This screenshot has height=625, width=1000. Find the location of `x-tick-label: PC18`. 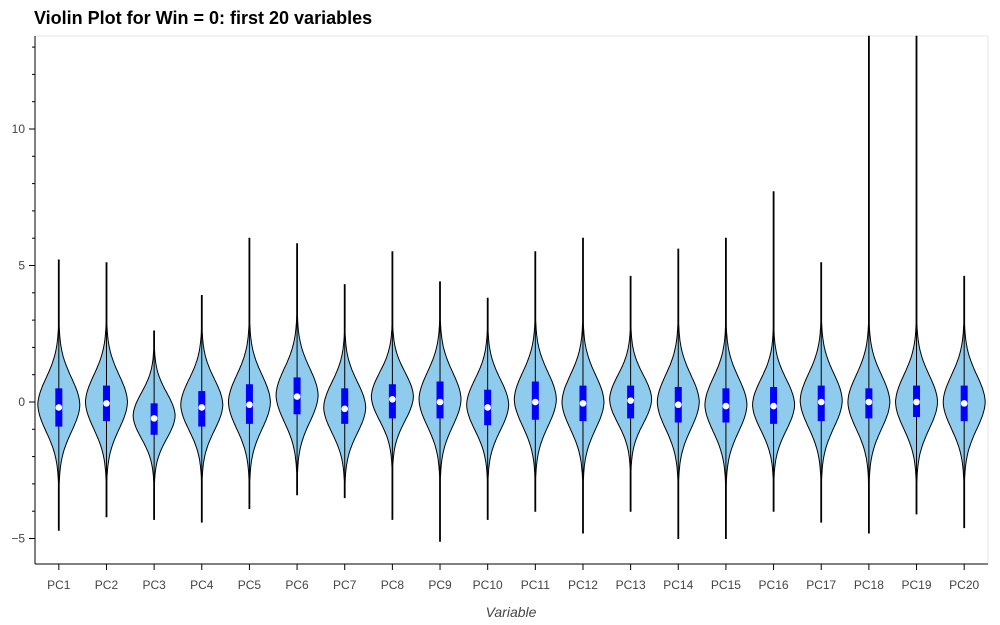

x-tick-label: PC18 is located at coordinates (869, 585).